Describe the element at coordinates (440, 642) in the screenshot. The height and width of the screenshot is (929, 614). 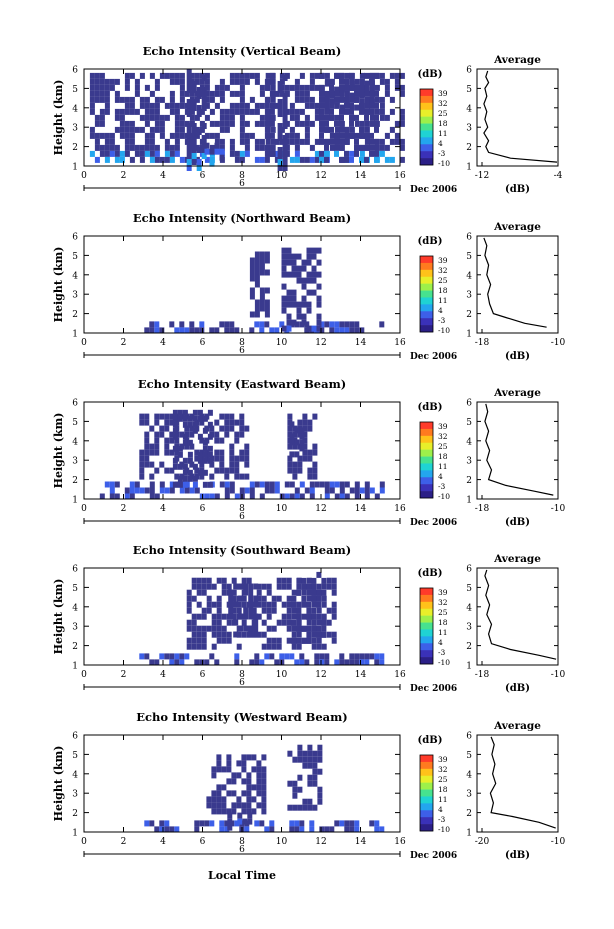
I see `colorbar-tick-label: 4` at that location.